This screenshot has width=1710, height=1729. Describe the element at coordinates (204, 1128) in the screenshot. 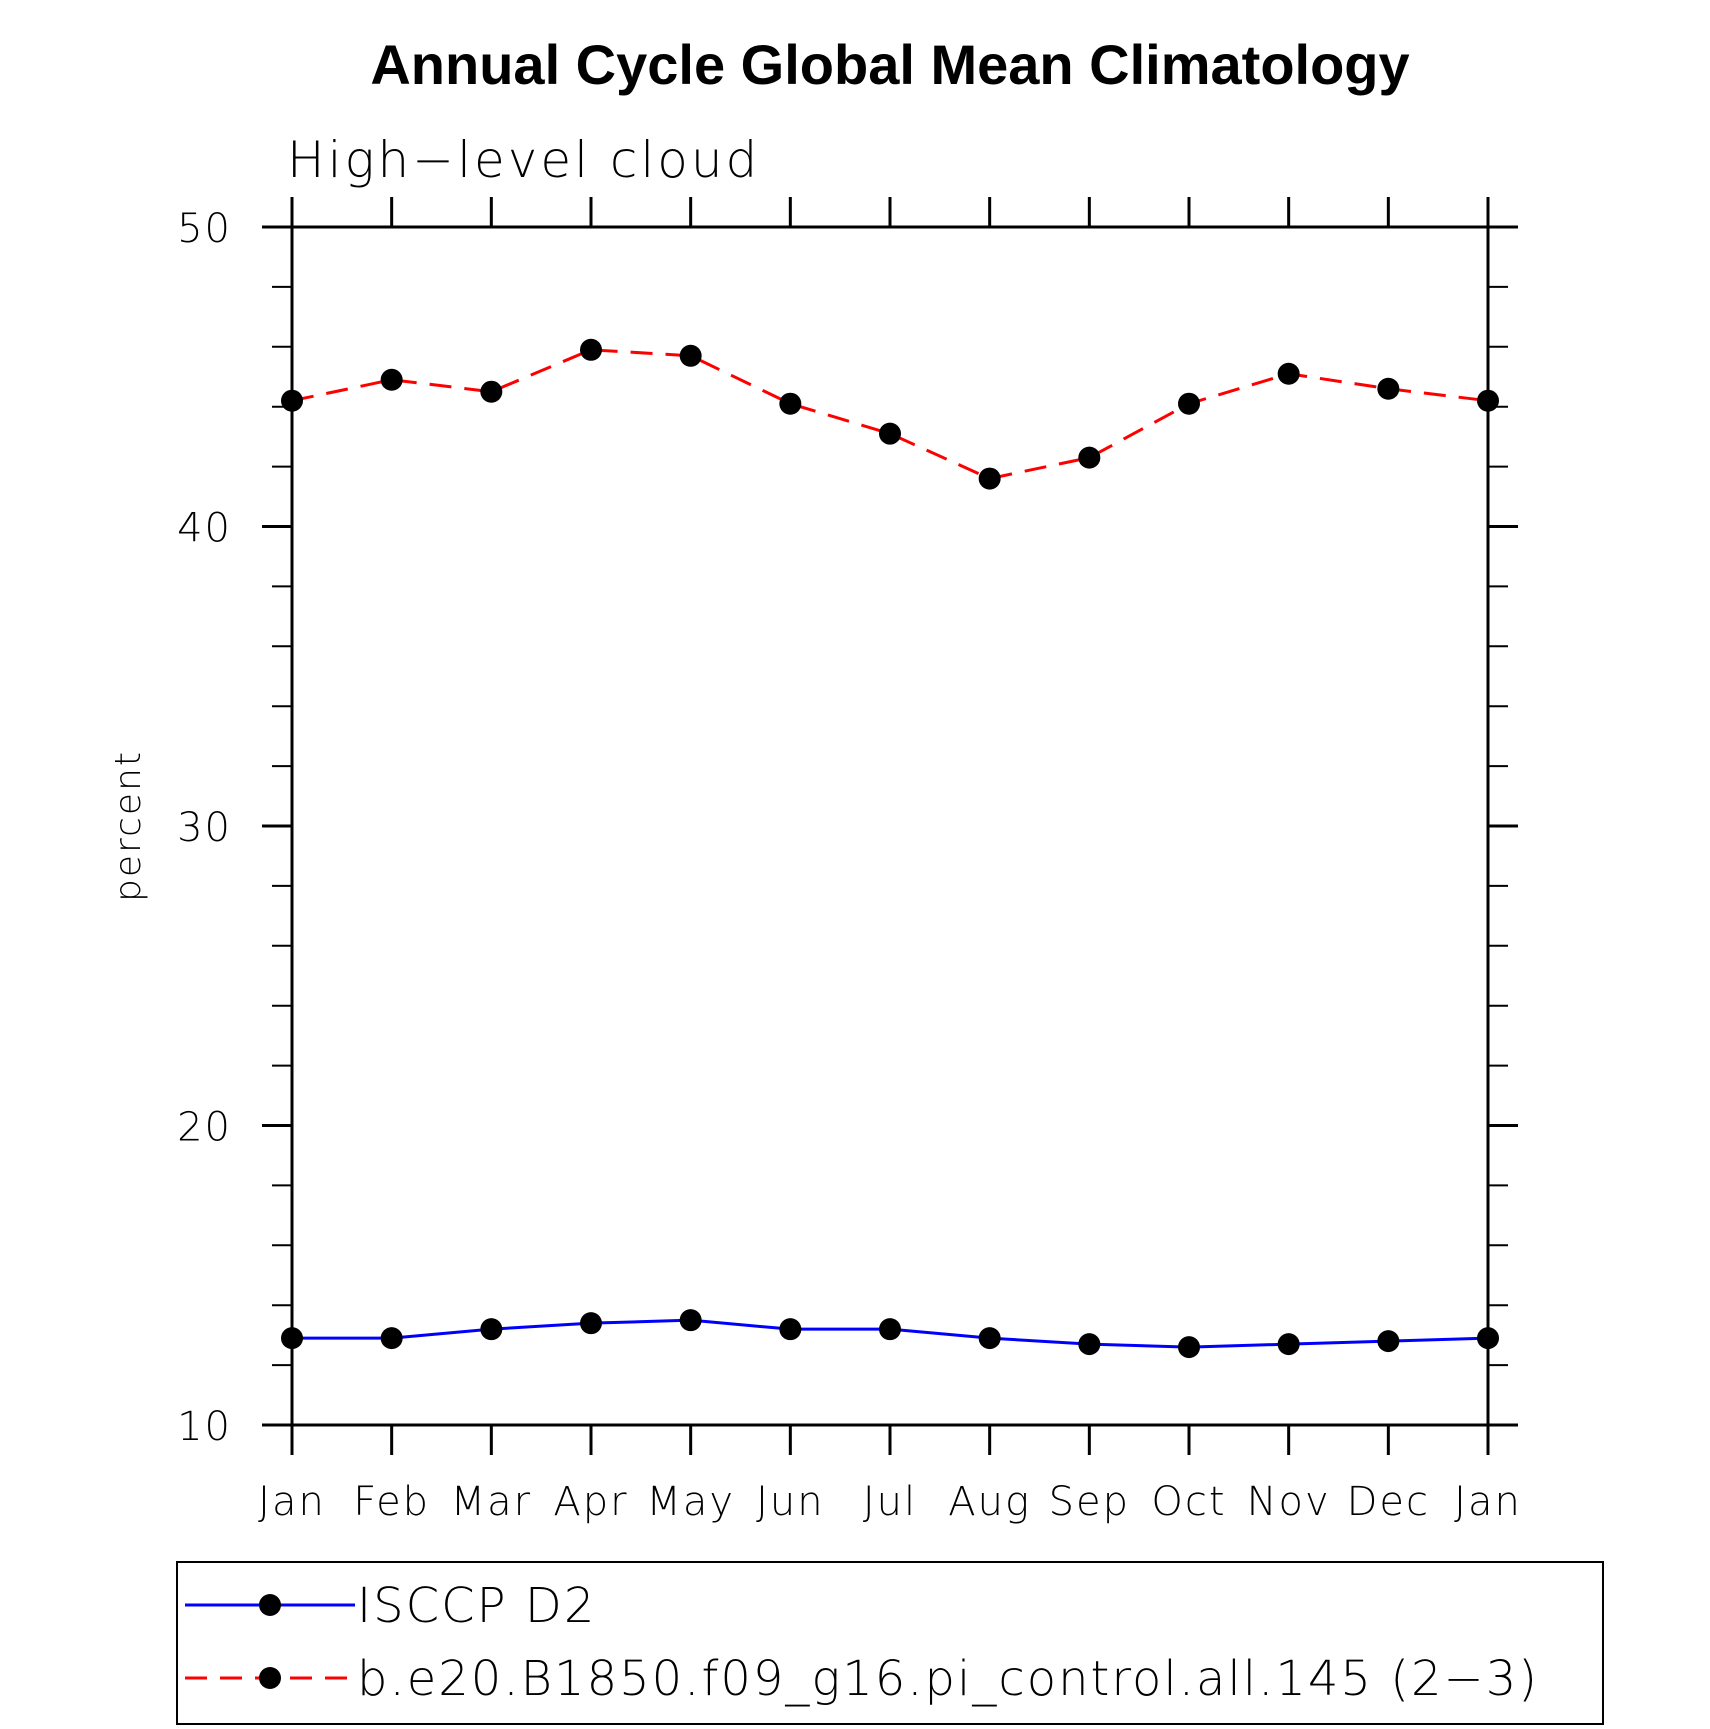

I see `y-tick-label: 20` at that location.